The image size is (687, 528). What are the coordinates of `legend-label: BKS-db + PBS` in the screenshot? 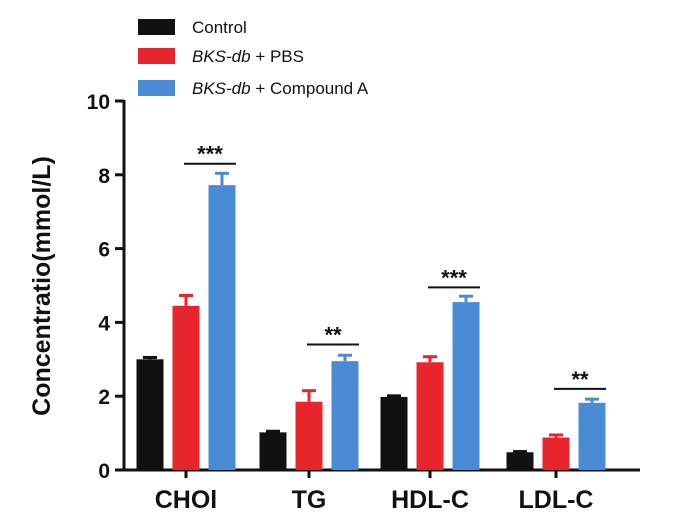 It's located at (248, 56).